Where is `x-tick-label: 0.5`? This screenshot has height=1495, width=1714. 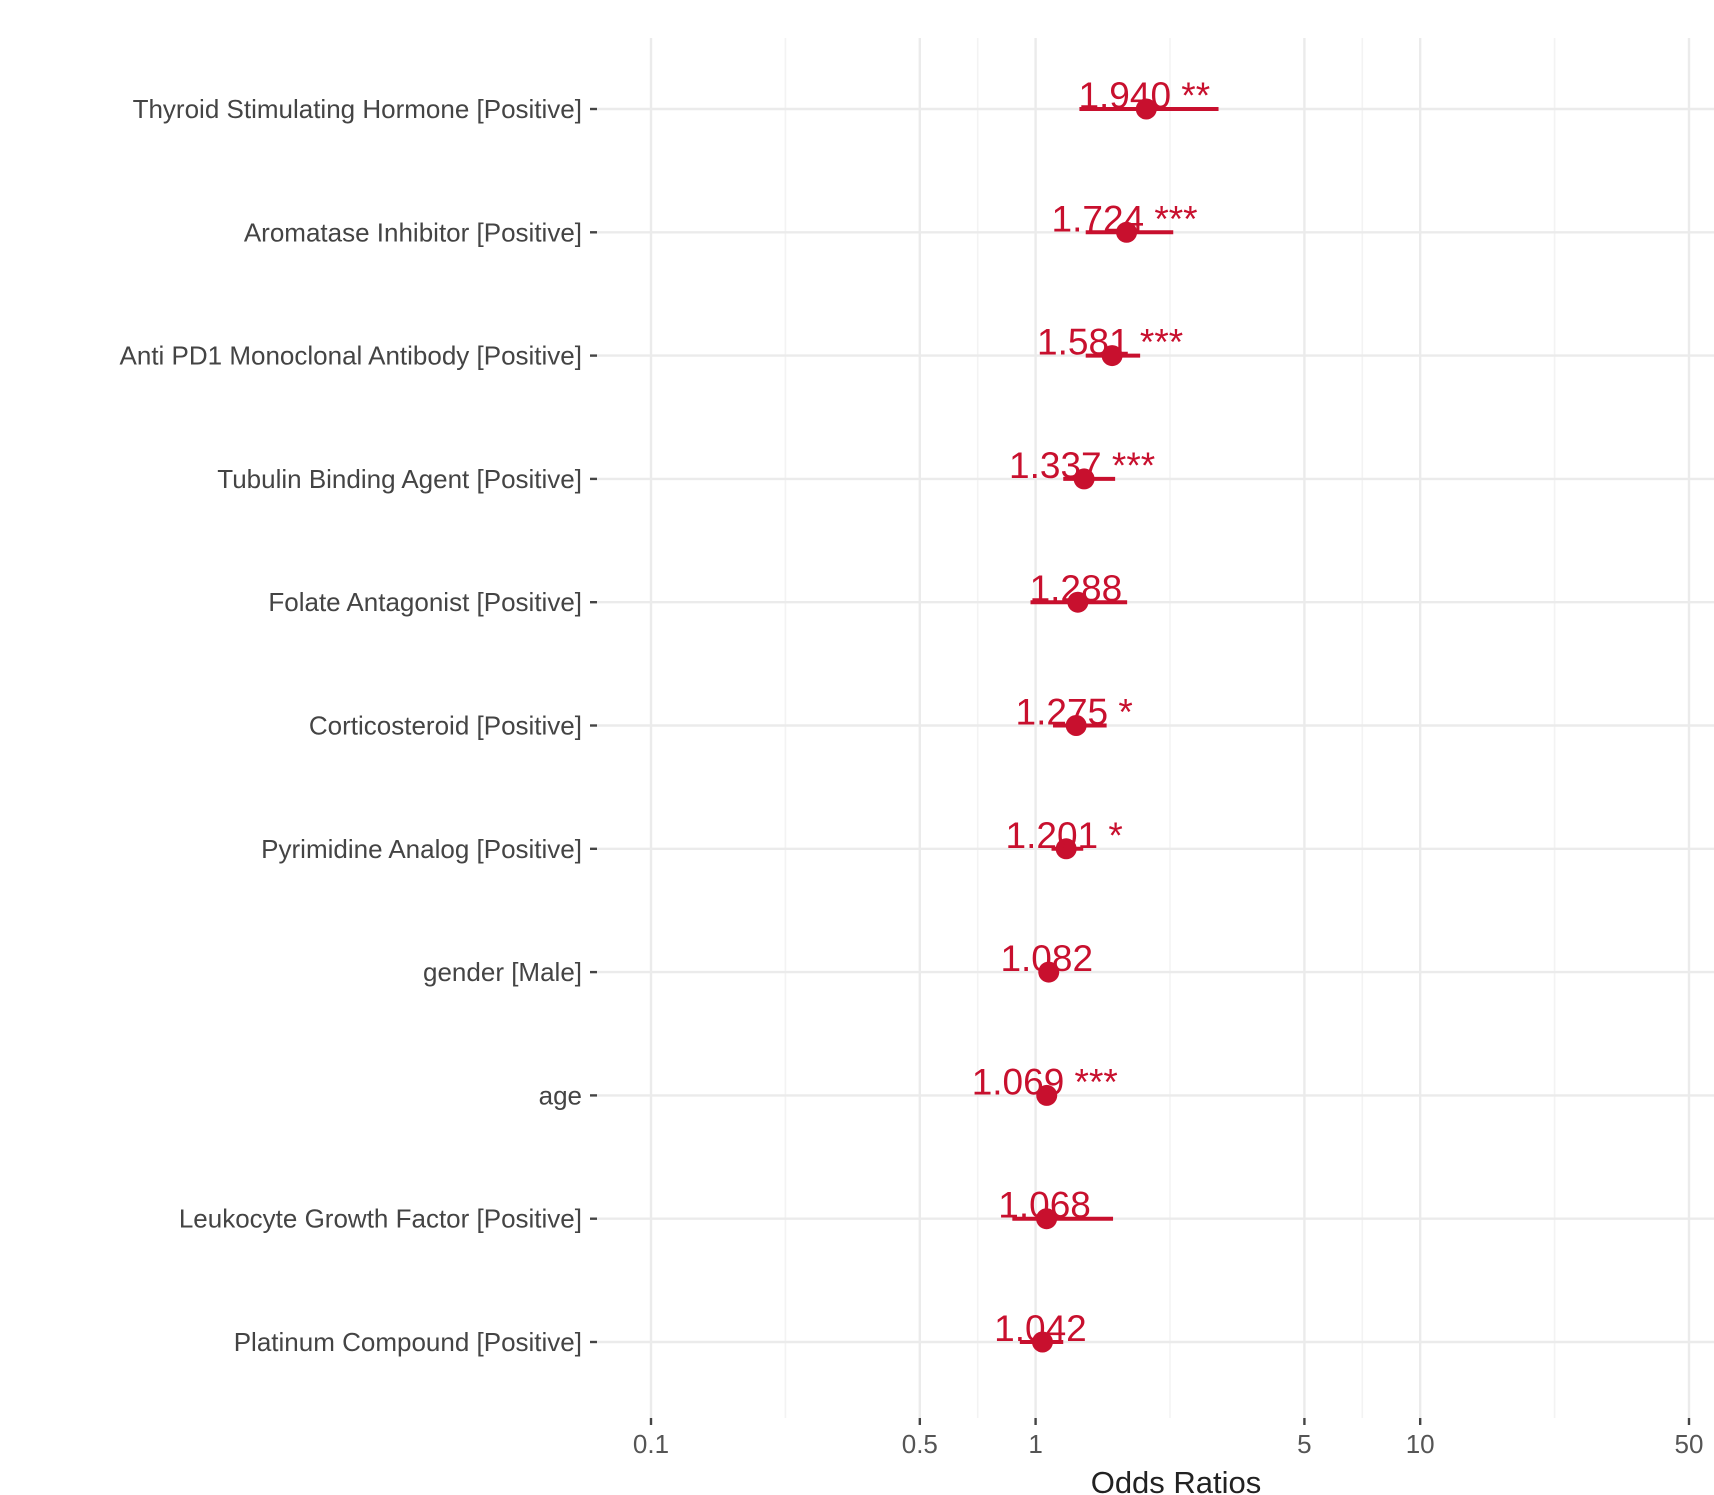
x-tick-label: 0.5 is located at coordinates (920, 1444).